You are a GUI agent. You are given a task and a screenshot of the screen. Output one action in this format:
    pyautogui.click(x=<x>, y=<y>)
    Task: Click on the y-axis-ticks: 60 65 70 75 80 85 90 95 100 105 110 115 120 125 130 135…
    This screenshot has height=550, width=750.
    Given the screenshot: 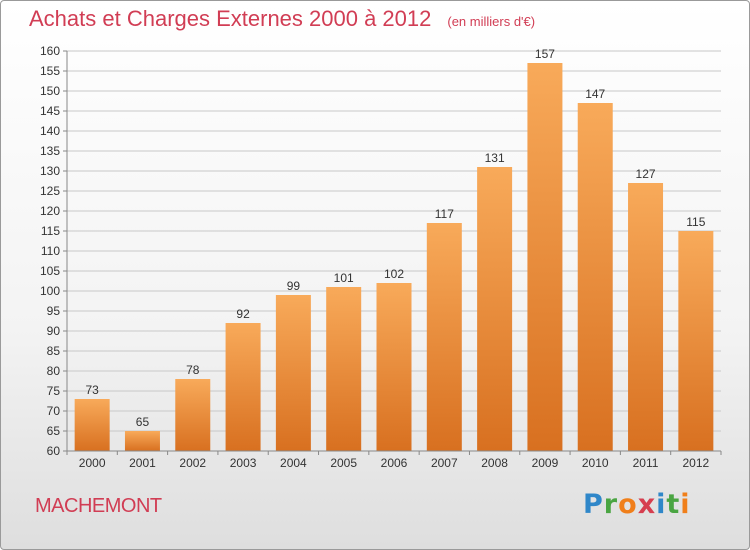 What is the action you would take?
    pyautogui.click(x=53, y=251)
    